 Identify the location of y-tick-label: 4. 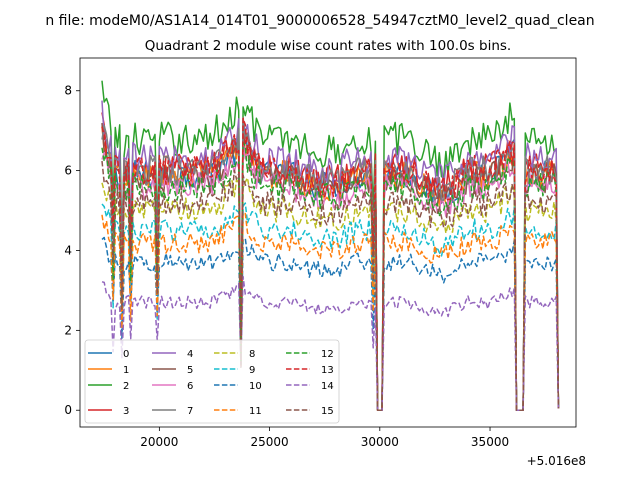
(68, 250).